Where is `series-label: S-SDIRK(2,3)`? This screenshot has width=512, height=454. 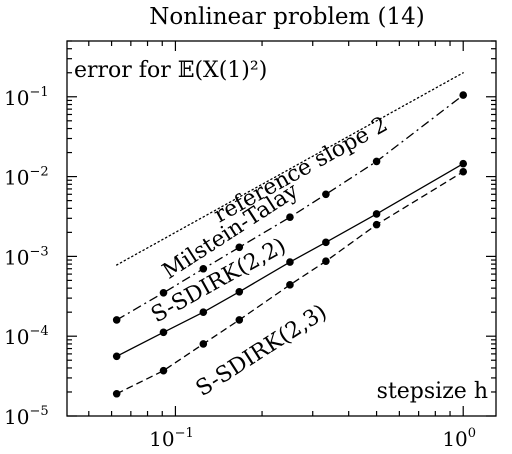 series-label: S-SDIRK(2,3) is located at coordinates (262, 351).